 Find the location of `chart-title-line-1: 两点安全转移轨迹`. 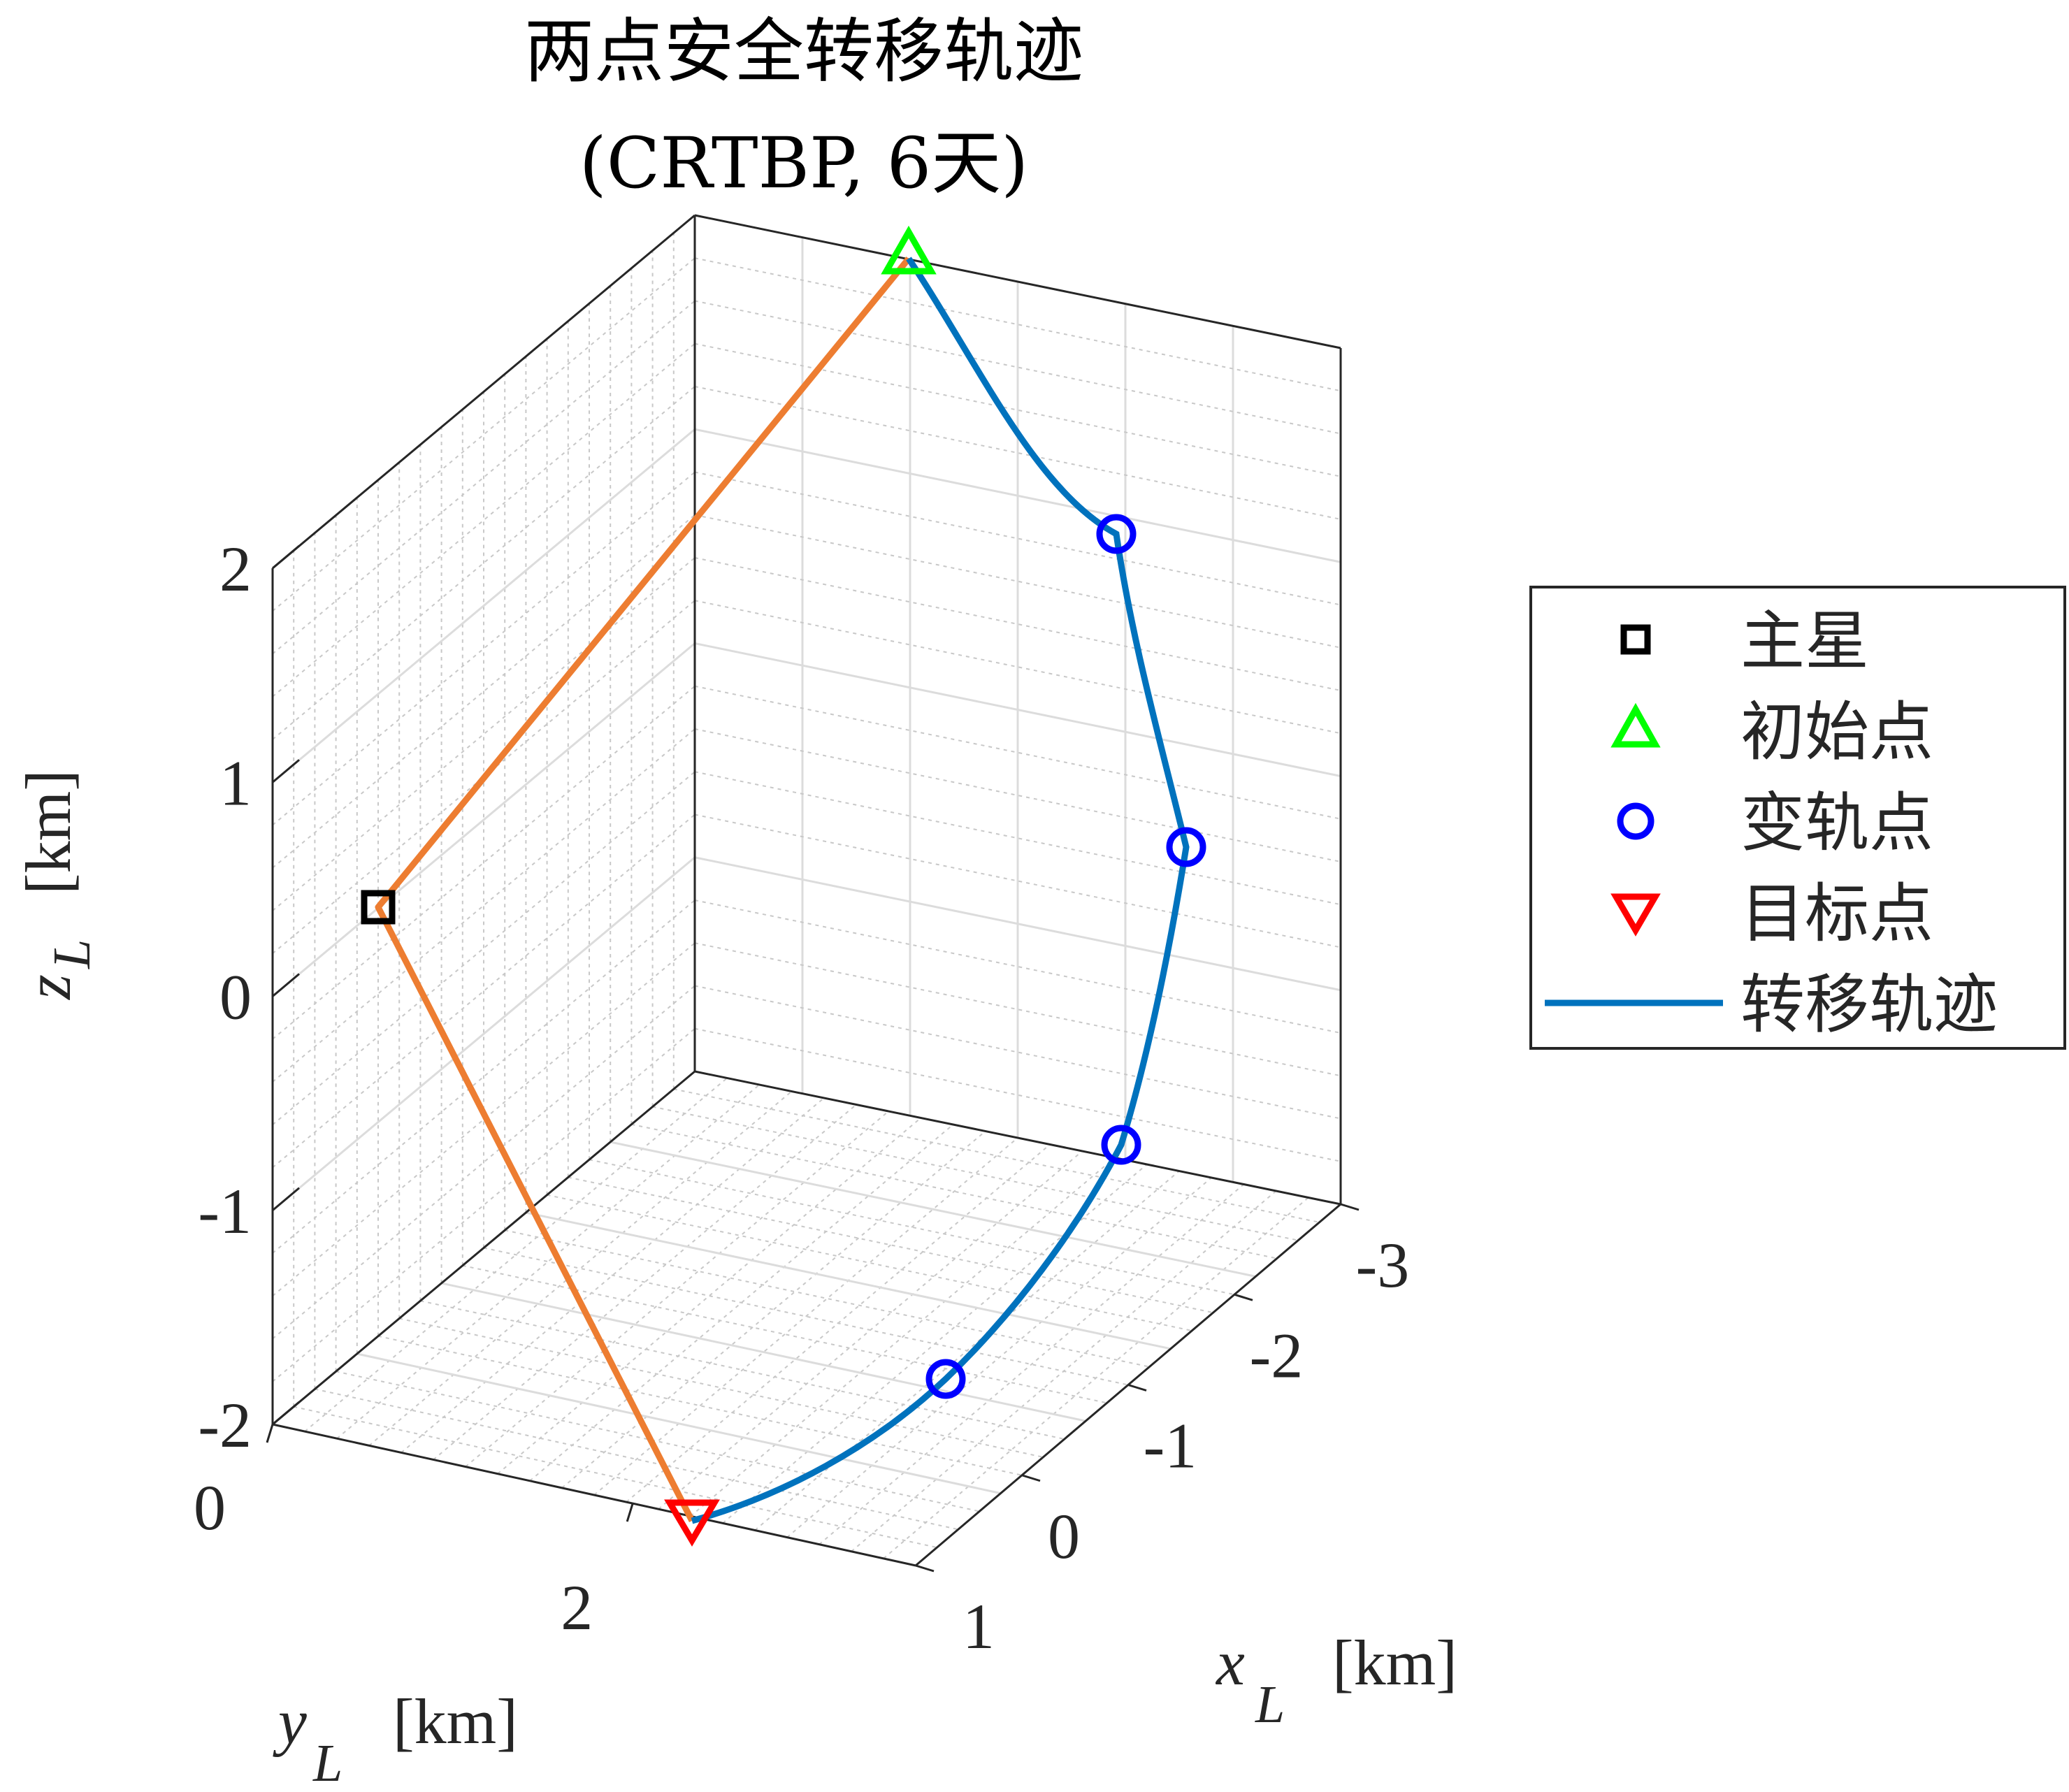

chart-title-line-1: 两点安全转移轨迹 is located at coordinates (803, 51).